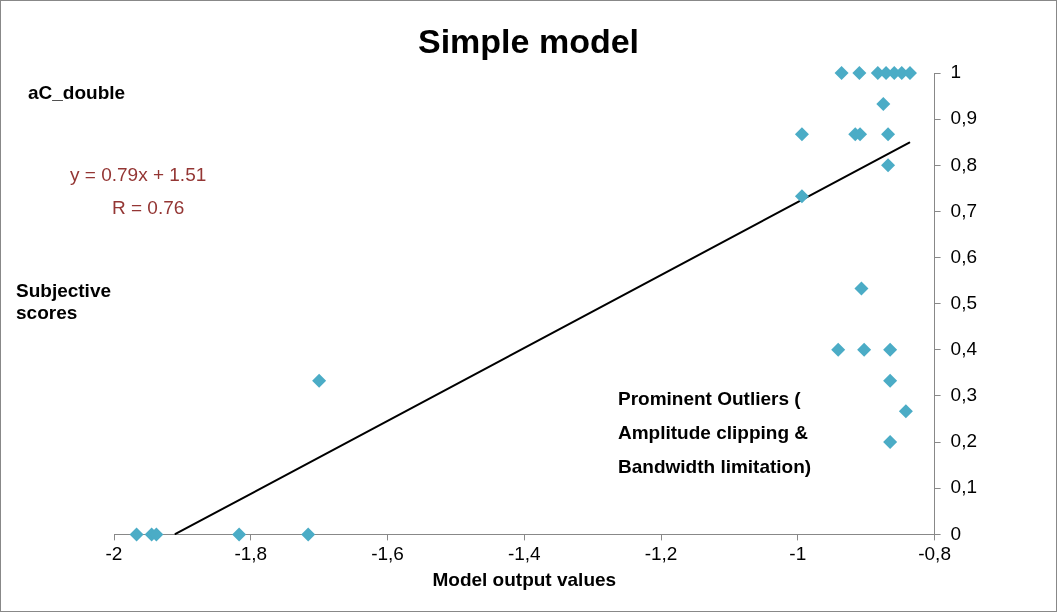  Describe the element at coordinates (956, 72) in the screenshot. I see `y-tick-label: 1` at that location.